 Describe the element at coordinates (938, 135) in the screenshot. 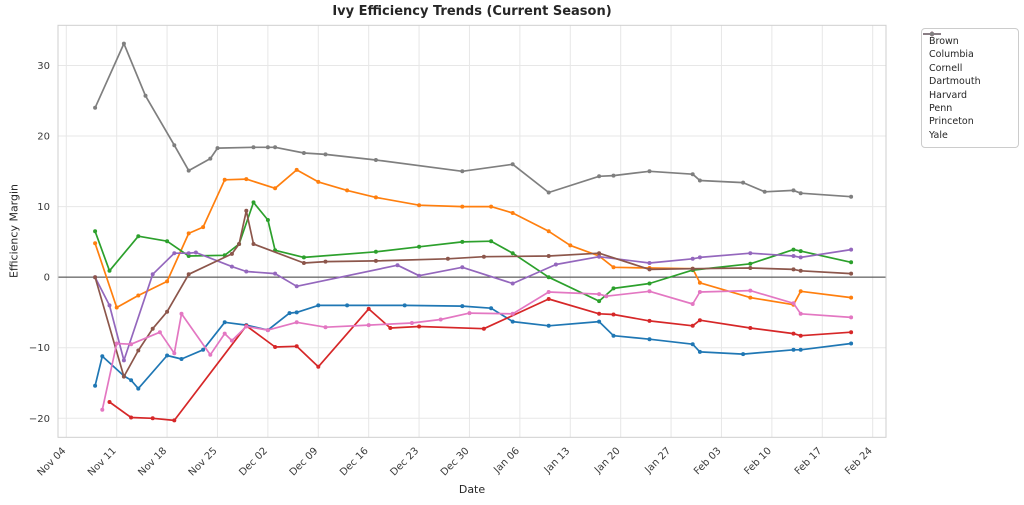

I see `legend-label: Yale` at that location.